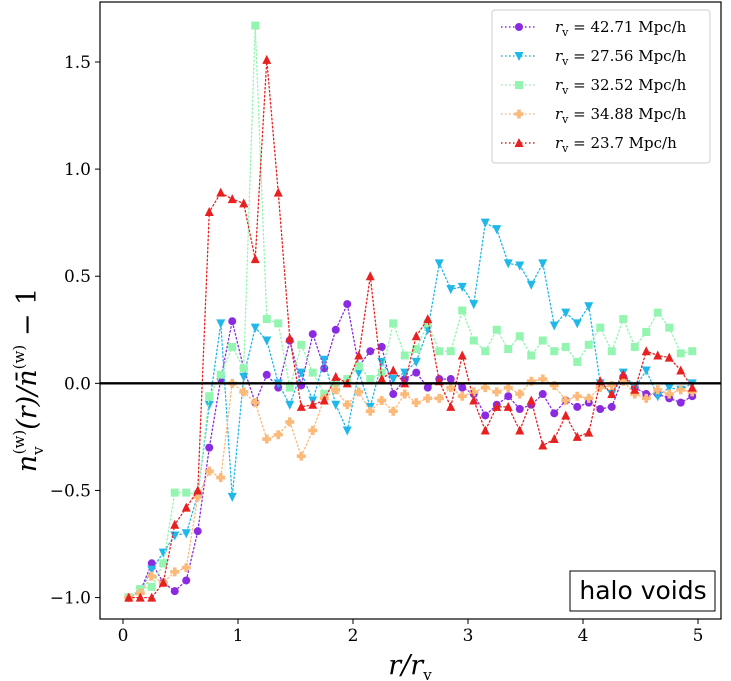 This screenshot has width=731, height=681. Describe the element at coordinates (123, 636) in the screenshot. I see `x-tick-label: 0` at that location.